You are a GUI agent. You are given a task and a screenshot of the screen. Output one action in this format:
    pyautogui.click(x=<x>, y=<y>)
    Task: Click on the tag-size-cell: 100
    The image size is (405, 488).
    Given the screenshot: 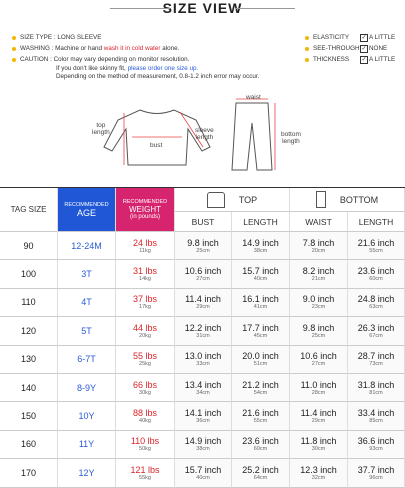 What is the action you would take?
    pyautogui.click(x=29, y=274)
    